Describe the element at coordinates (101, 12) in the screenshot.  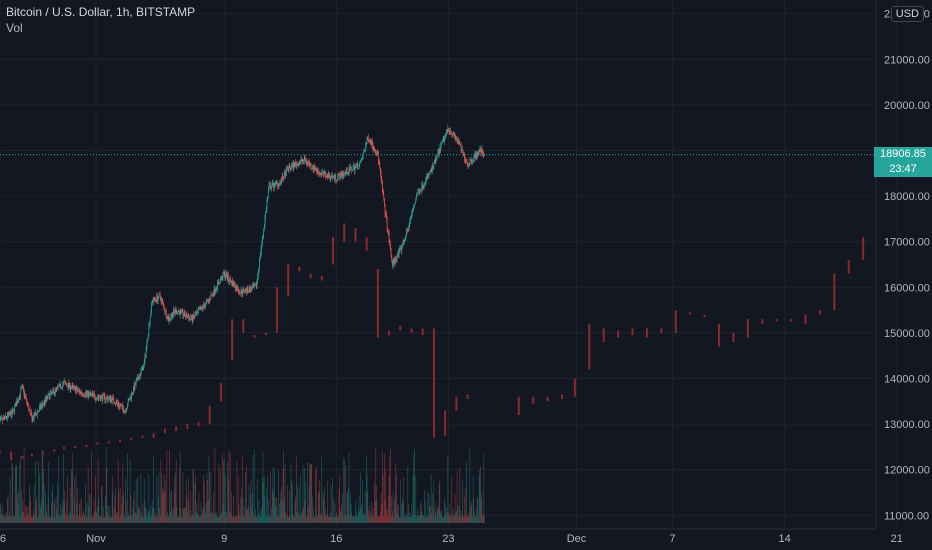
I see `symbol-title: Bitcoin / U.S. Dollar, 1h, BITSTAMP` at that location.